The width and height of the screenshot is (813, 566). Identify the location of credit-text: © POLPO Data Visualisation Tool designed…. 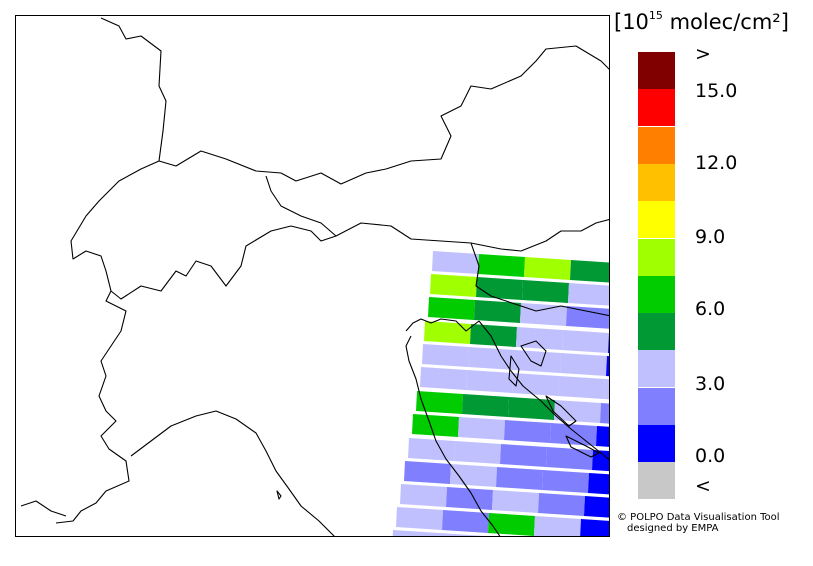
(698, 523).